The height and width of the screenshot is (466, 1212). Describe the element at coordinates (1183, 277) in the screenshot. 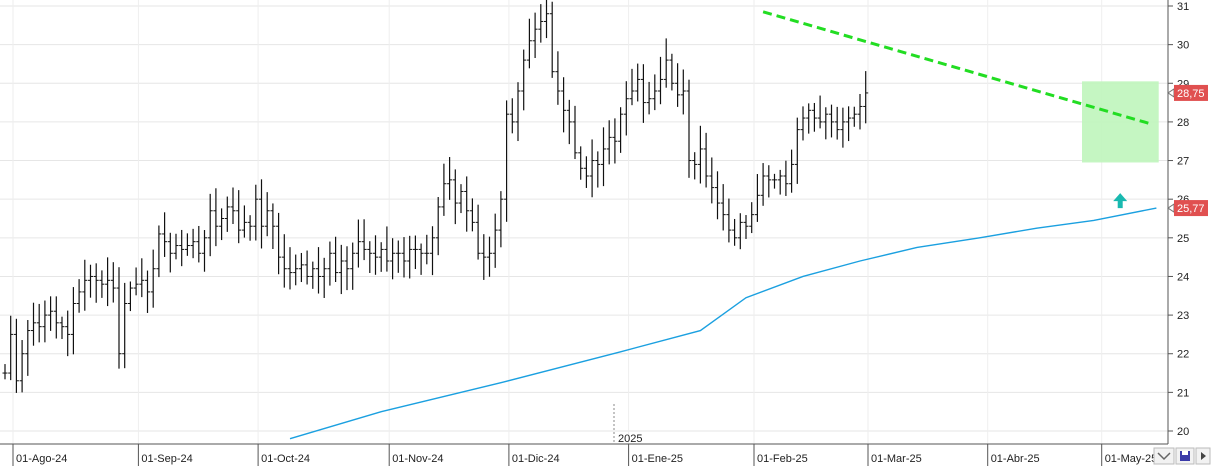

I see `y-tick-label: 24` at that location.